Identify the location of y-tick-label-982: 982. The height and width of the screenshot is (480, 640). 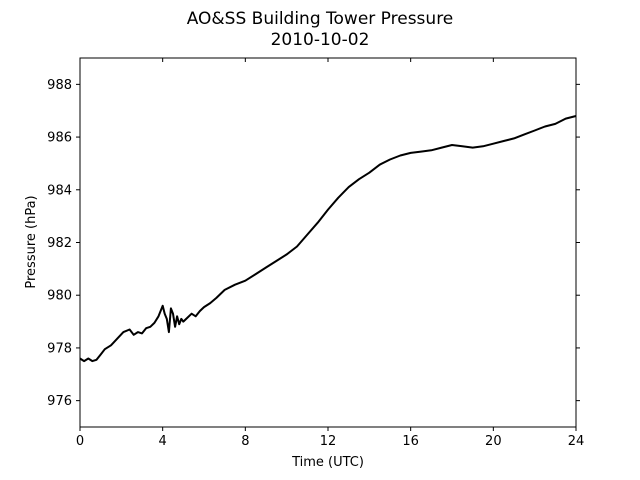
(59, 243).